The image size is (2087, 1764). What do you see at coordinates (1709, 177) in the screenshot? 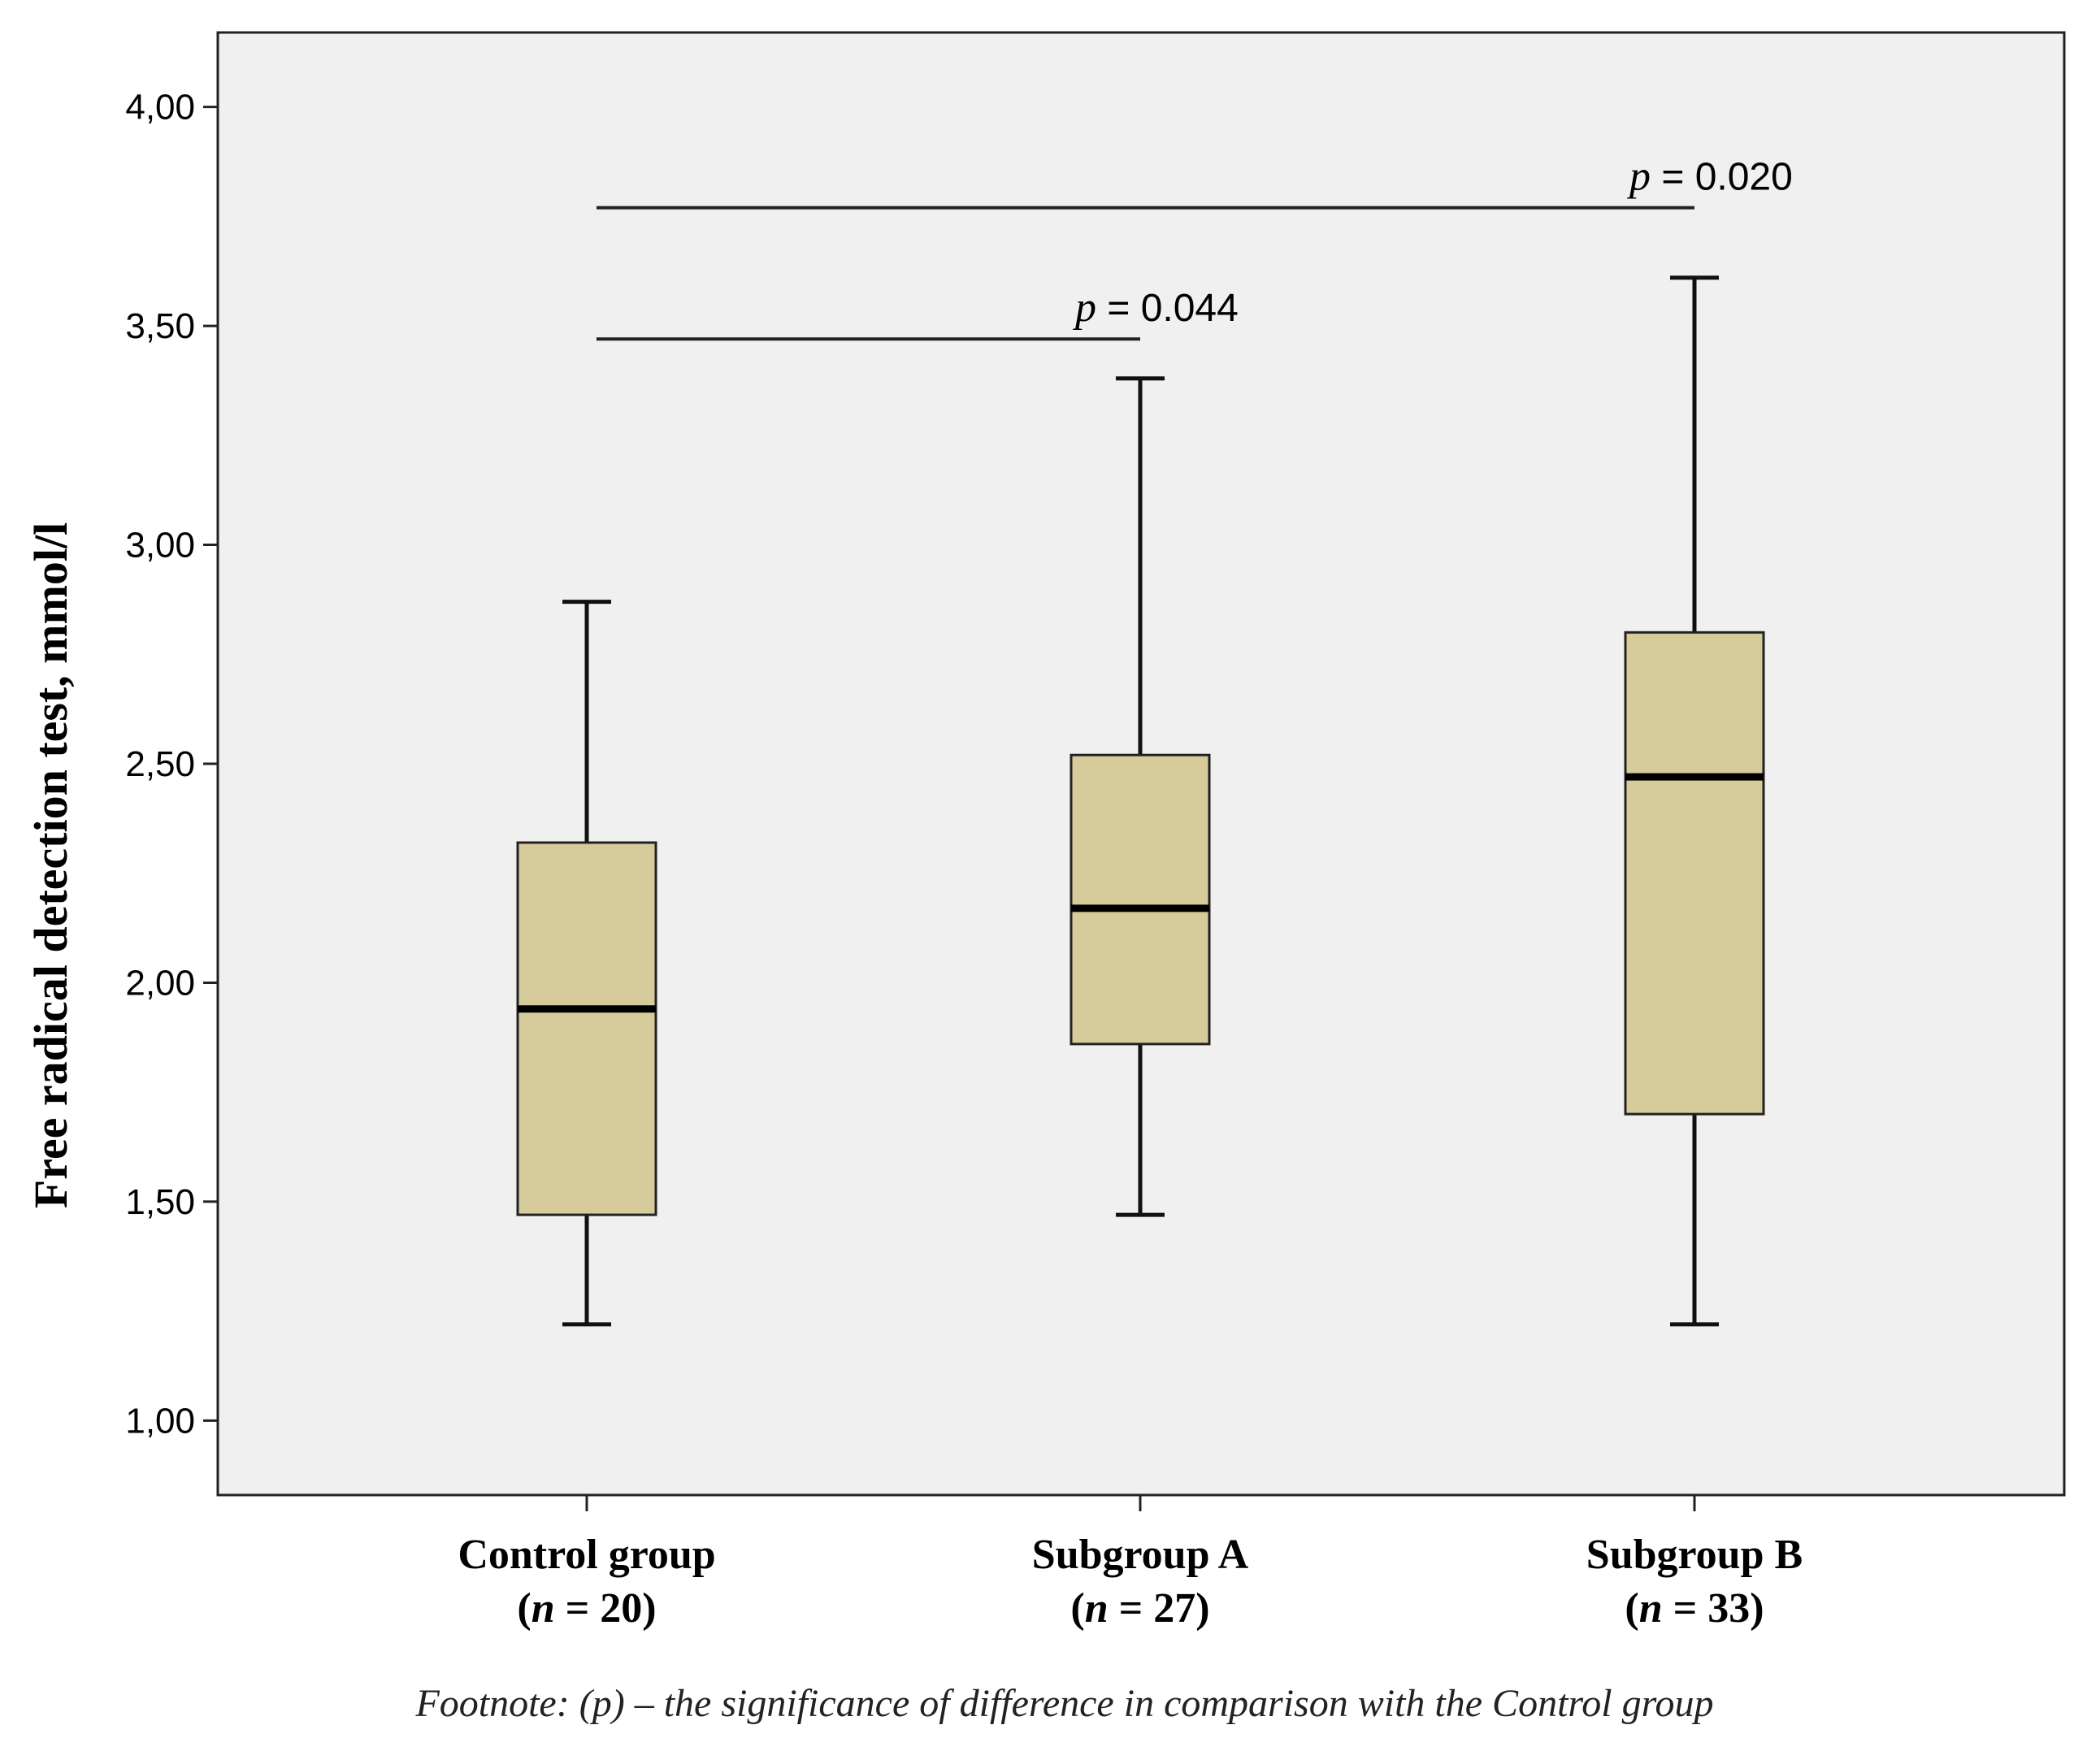
I see `p-value-label: p = 0.020` at bounding box center [1709, 177].